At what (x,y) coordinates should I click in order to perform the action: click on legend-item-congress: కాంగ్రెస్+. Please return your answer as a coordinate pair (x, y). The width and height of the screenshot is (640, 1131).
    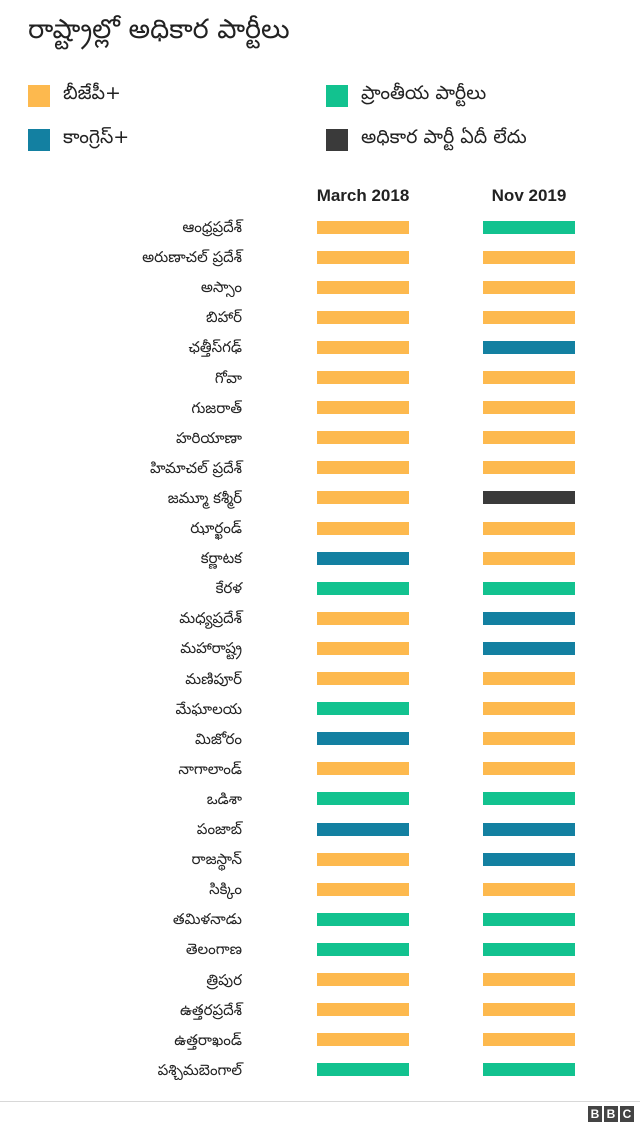
    Looking at the image, I should click on (78, 139).